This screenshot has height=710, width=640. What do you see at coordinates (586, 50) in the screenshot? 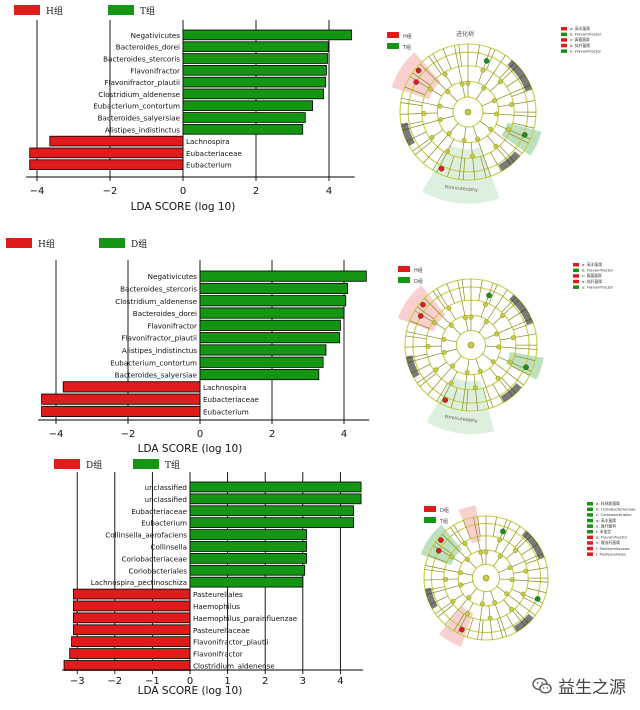
I see `clad-key-label-5: e: Flavonifractor` at bounding box center [586, 50].